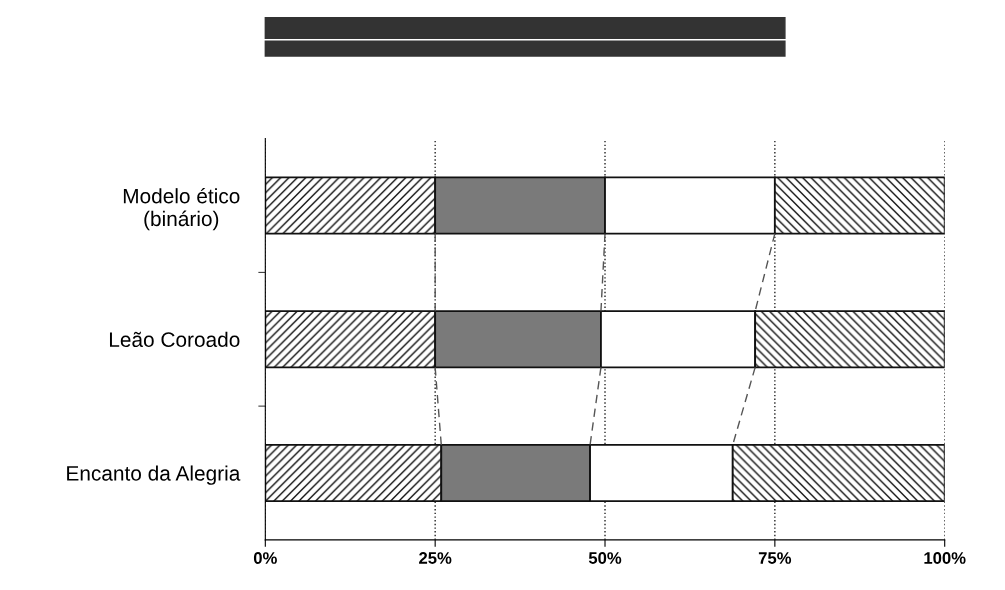 This screenshot has width=1005, height=590. What do you see at coordinates (945, 558) in the screenshot?
I see `x-tick-label: 100%` at bounding box center [945, 558].